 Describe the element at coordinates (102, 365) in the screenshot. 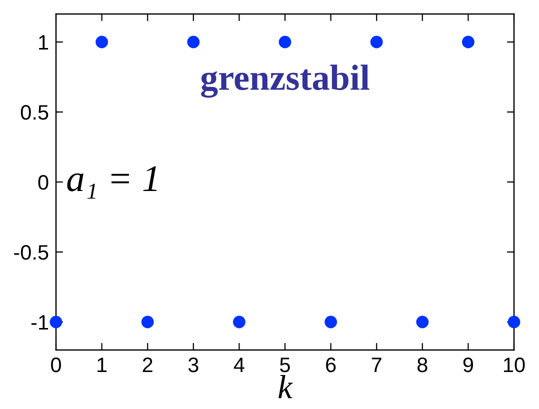

I see `x-tick-label: 1` at that location.